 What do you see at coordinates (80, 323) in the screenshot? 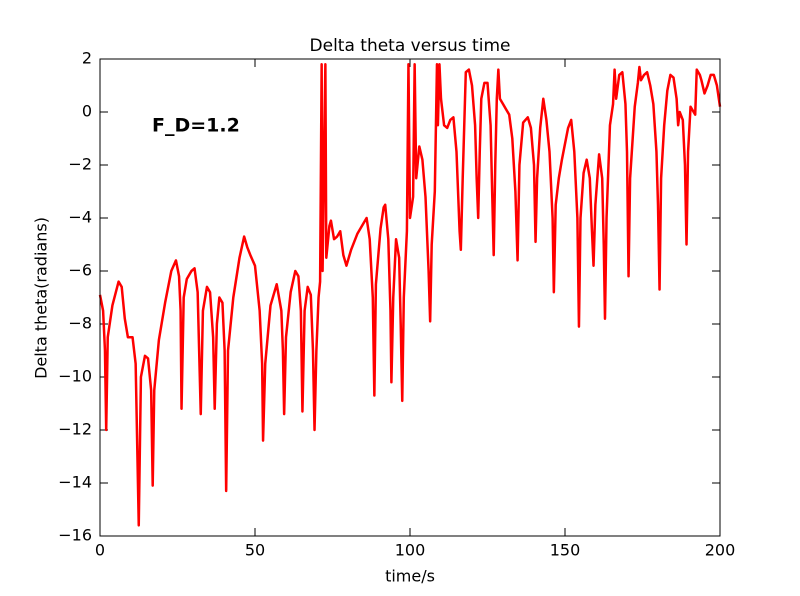
I see `y-tick-label: −8` at bounding box center [80, 323].